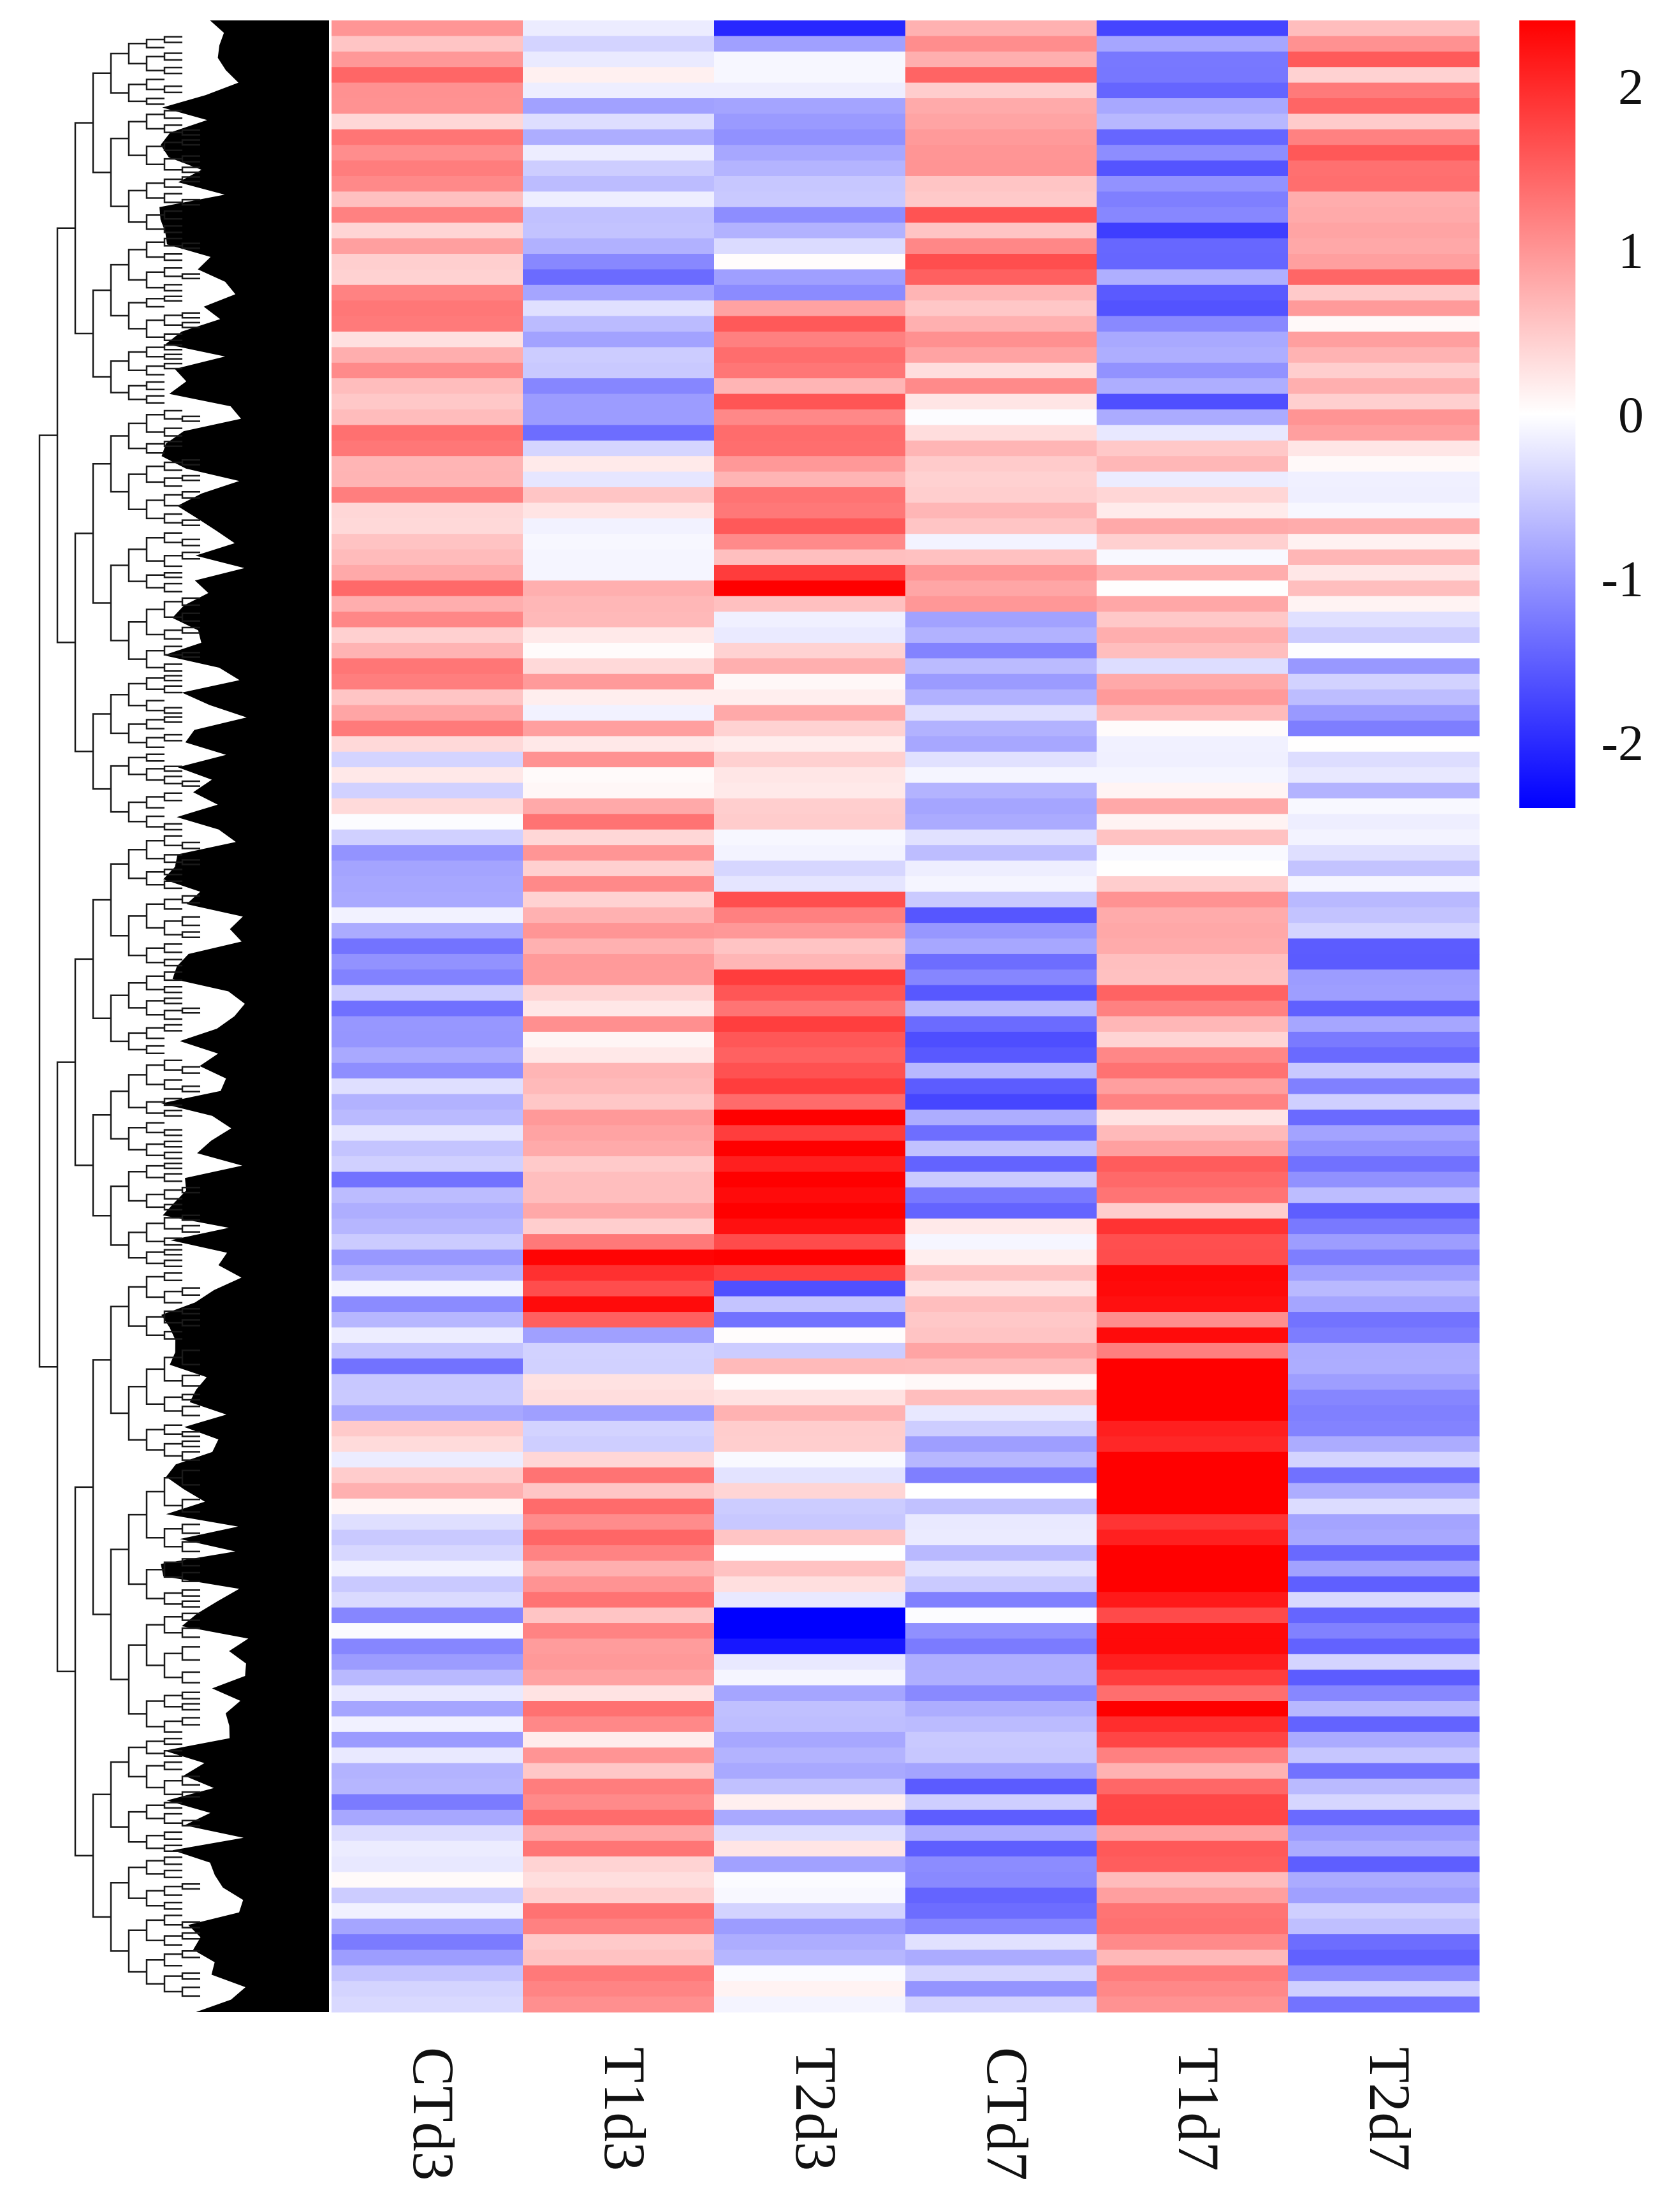 Image resolution: width=1680 pixels, height=2204 pixels. What do you see at coordinates (1547, 414) in the screenshot?
I see `colorbar` at bounding box center [1547, 414].